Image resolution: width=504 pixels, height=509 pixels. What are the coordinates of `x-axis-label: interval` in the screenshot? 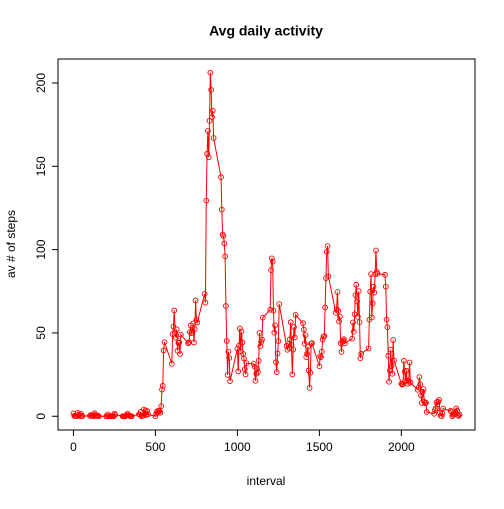 It's located at (266, 481).